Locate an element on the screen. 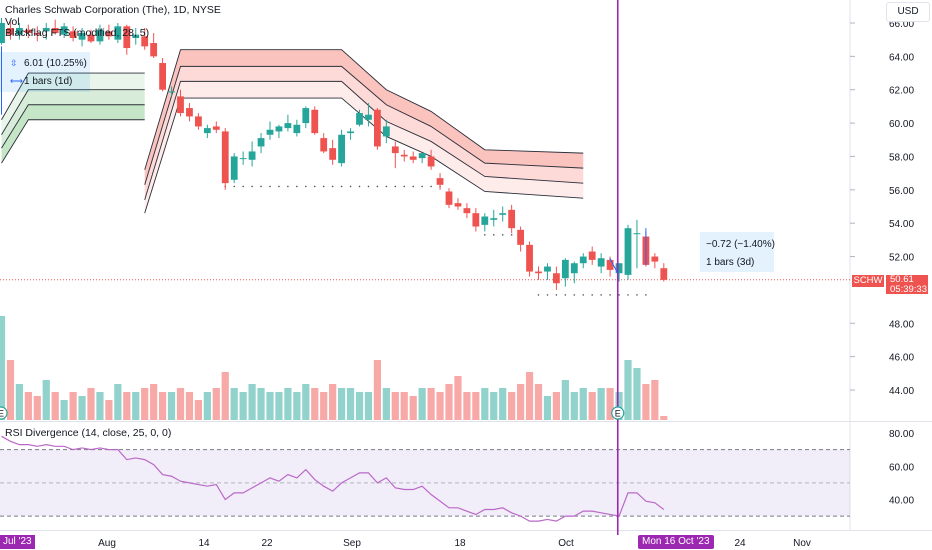  price-tick-label: 64.00 is located at coordinates (901, 57).